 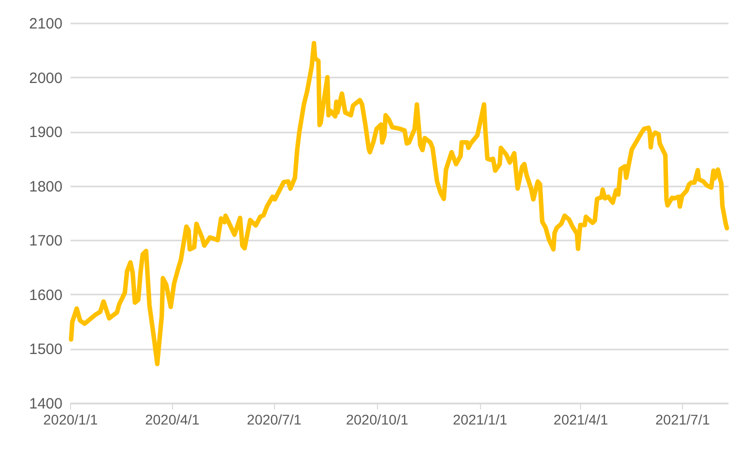 What do you see at coordinates (45, 295) in the screenshot?
I see `y-tick-label: 1600` at bounding box center [45, 295].